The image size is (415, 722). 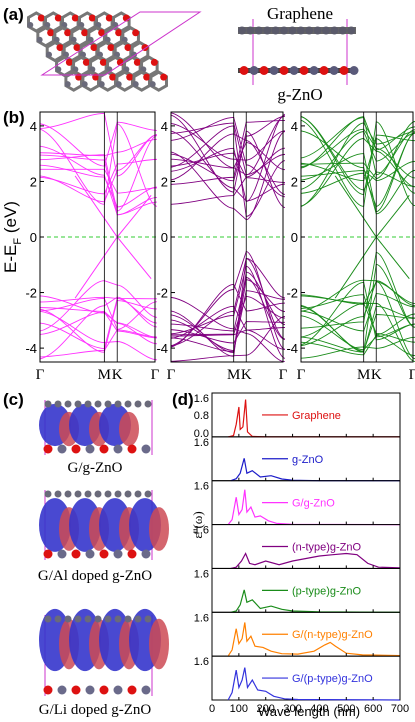 I want to click on band-ytick: 4, so click(x=164, y=126).